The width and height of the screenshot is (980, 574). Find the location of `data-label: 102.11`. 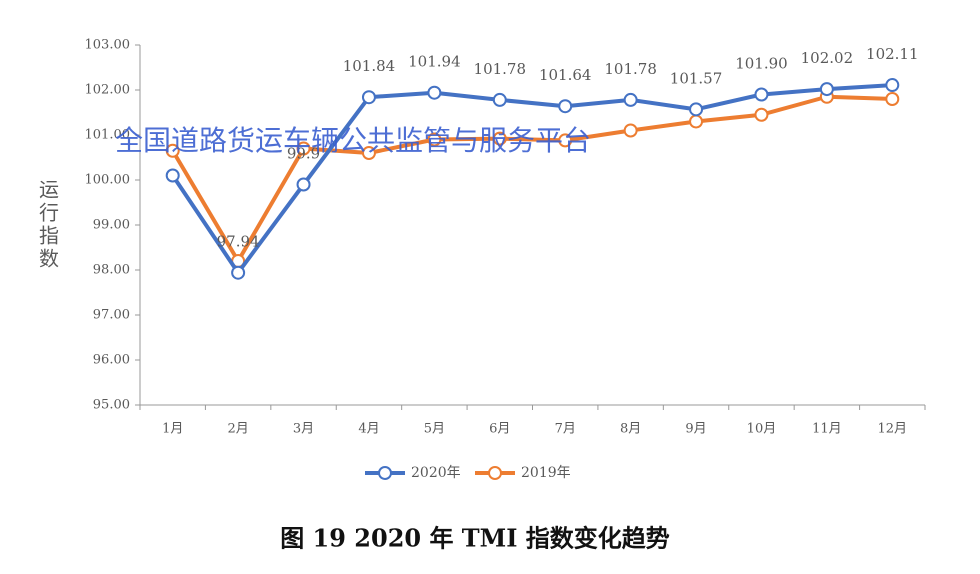

data-label: 102.11 is located at coordinates (892, 54).